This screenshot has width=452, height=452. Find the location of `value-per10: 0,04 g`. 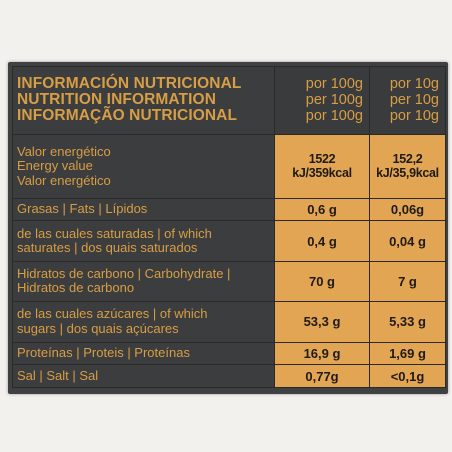

value-per10: 0,04 g is located at coordinates (407, 241).